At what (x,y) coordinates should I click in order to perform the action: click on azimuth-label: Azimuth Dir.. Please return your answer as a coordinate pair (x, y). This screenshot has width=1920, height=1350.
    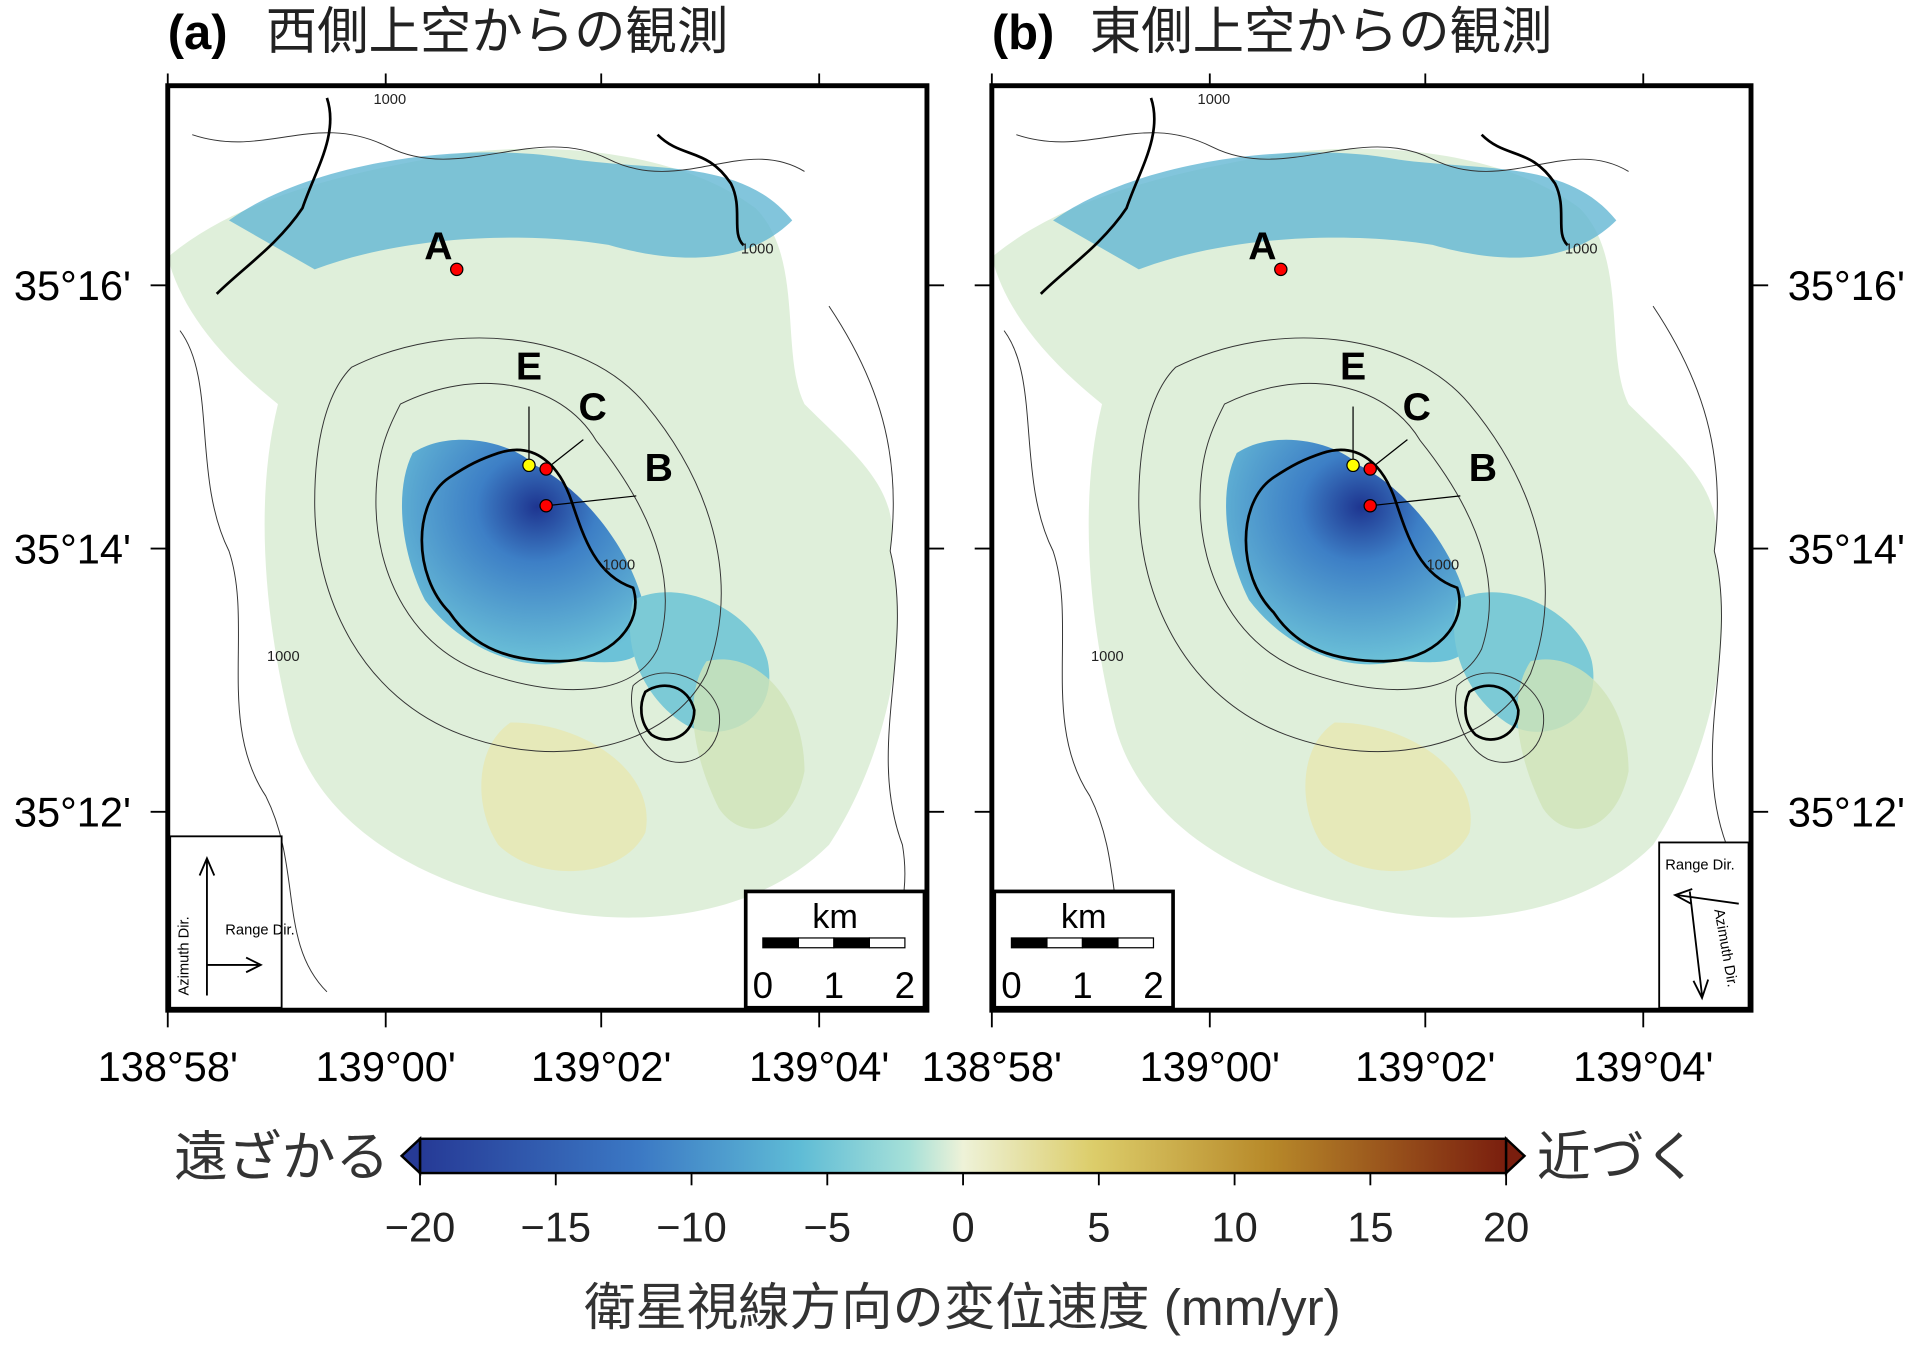
    Looking at the image, I should click on (185, 955).